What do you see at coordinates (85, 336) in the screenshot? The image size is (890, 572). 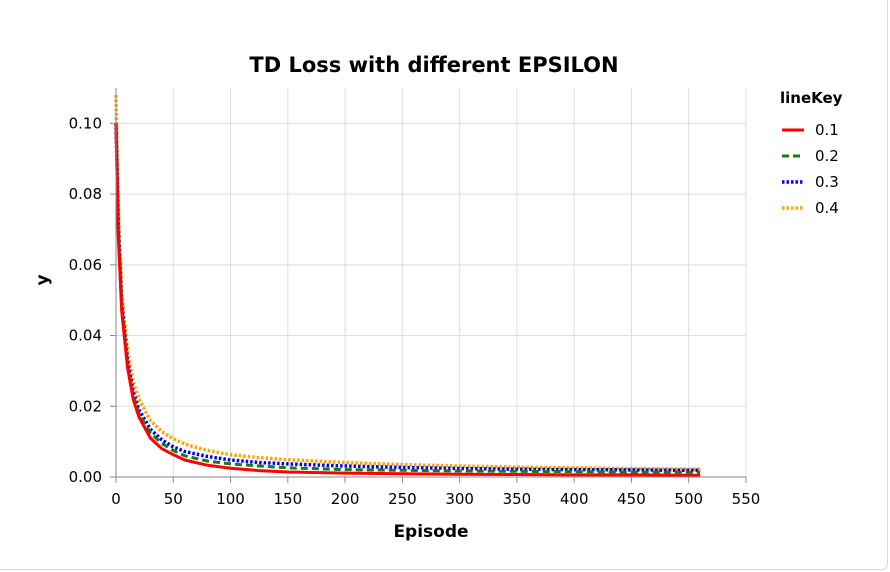 I see `y-tick-label: 0.04` at bounding box center [85, 336].